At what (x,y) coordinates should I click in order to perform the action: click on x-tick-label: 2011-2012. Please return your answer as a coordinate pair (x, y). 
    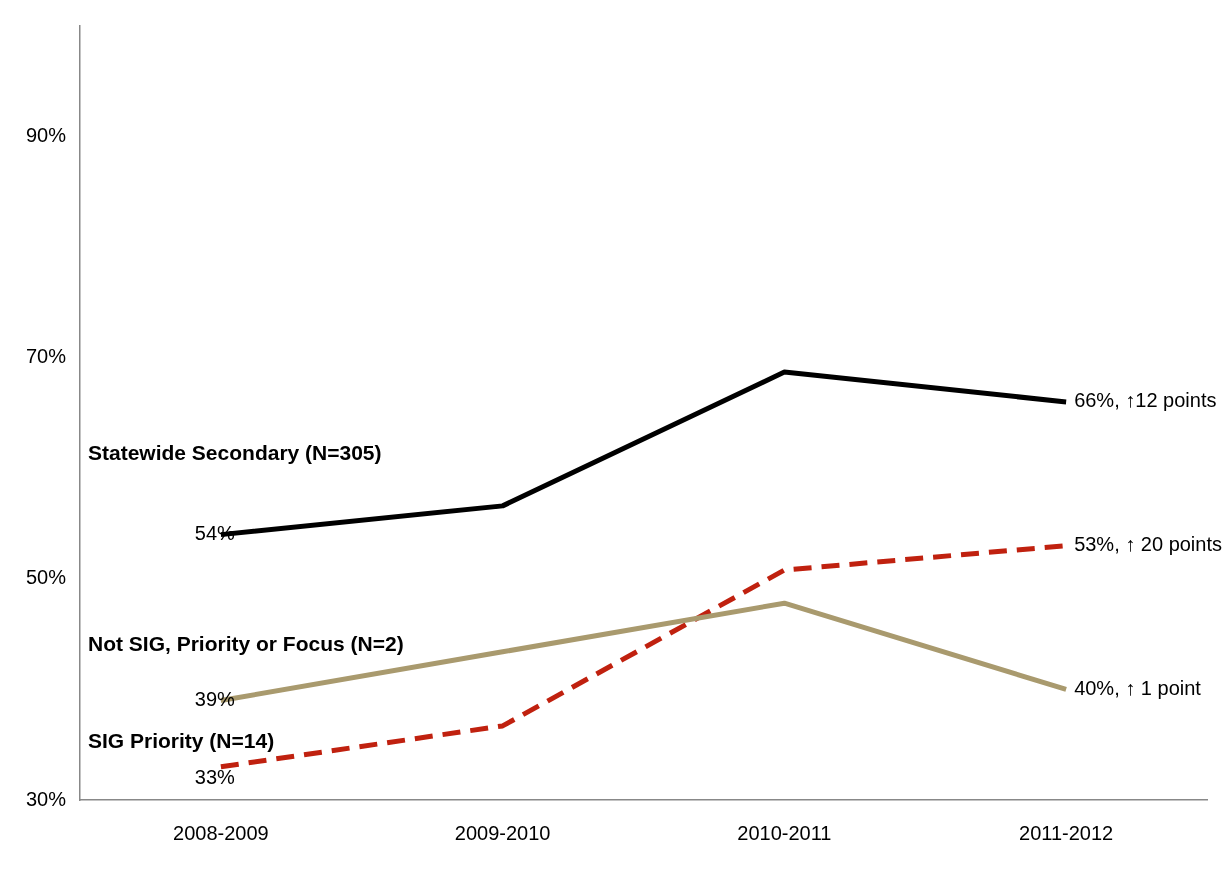
    Looking at the image, I should click on (1066, 832).